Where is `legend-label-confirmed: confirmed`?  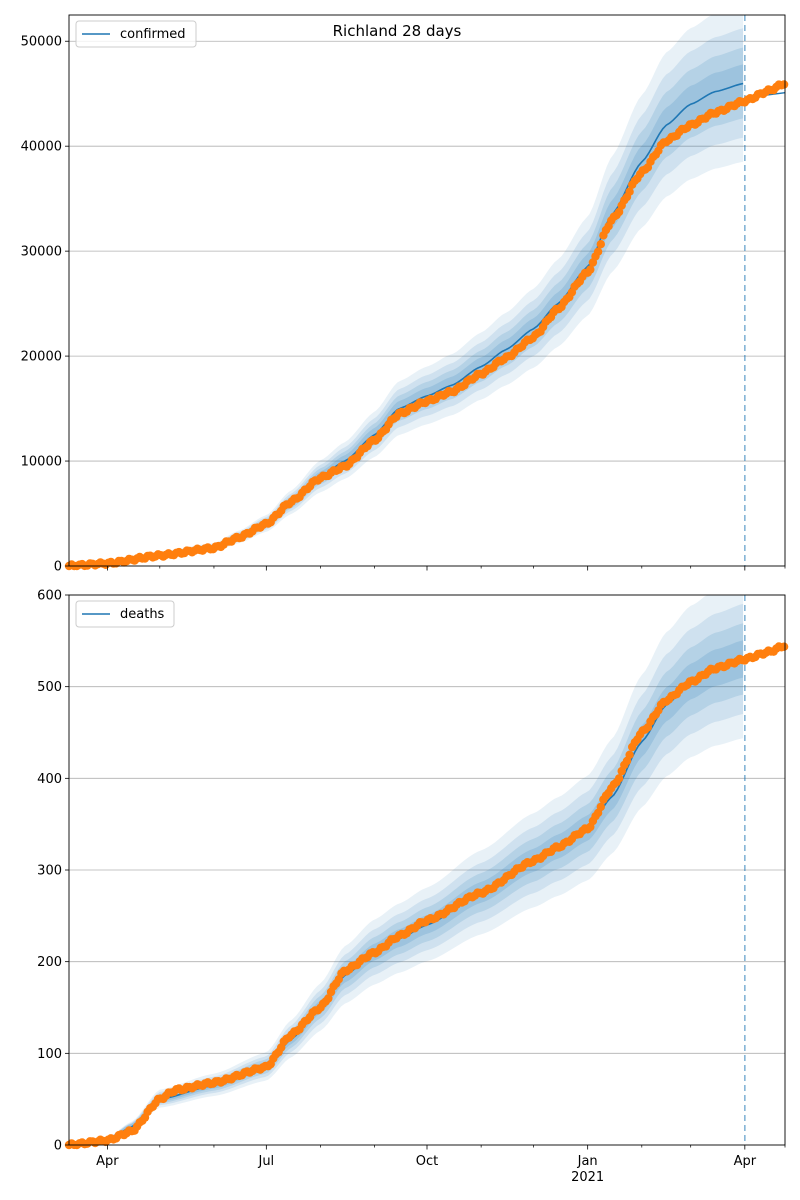 legend-label-confirmed: confirmed is located at coordinates (153, 34).